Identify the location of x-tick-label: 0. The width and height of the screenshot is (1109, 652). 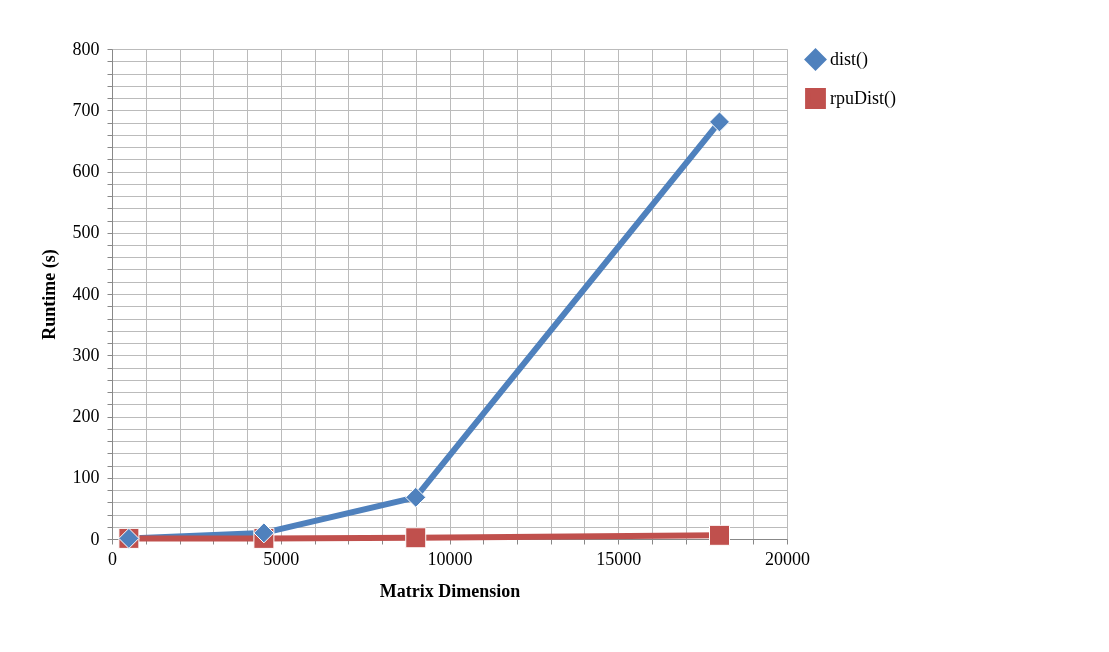
(112, 558).